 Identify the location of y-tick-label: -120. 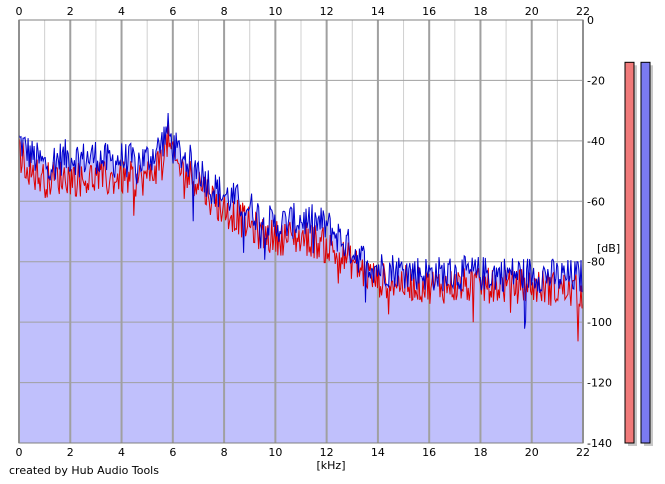
(599, 383).